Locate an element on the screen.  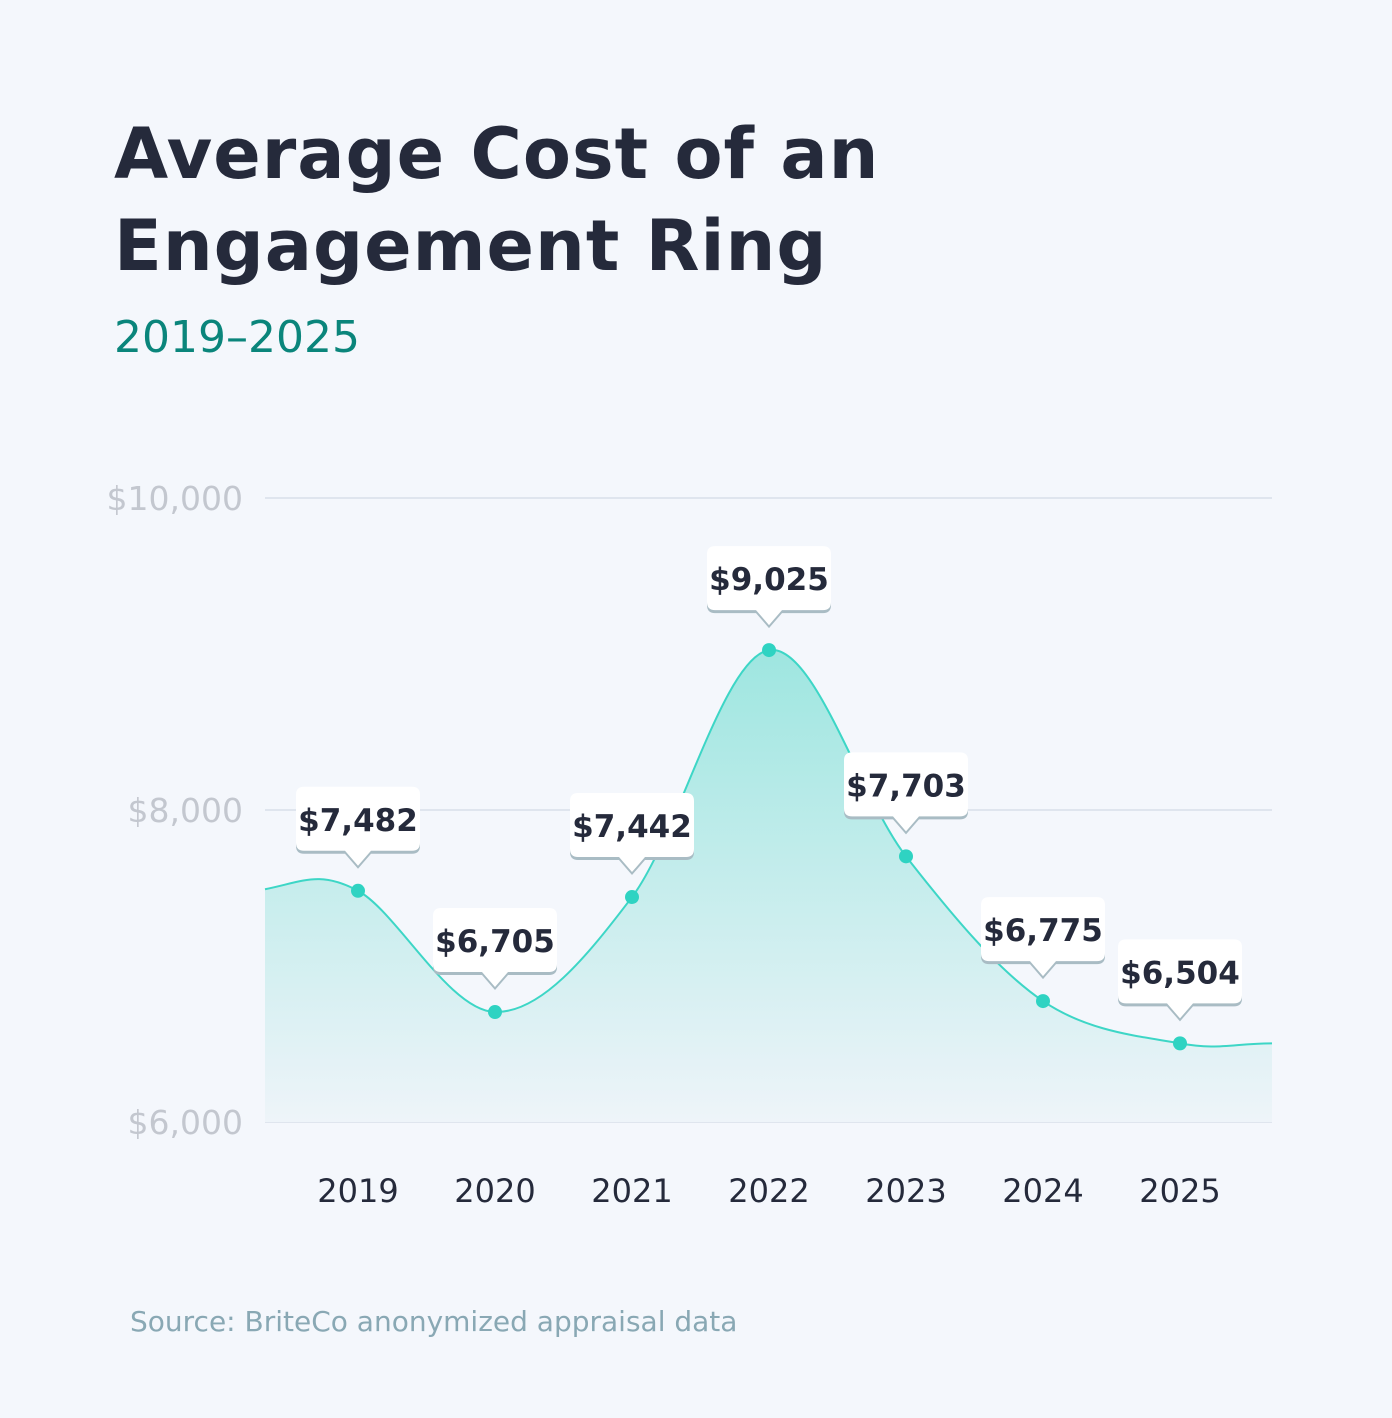
x-tick-label: 2024 is located at coordinates (1042, 1191).